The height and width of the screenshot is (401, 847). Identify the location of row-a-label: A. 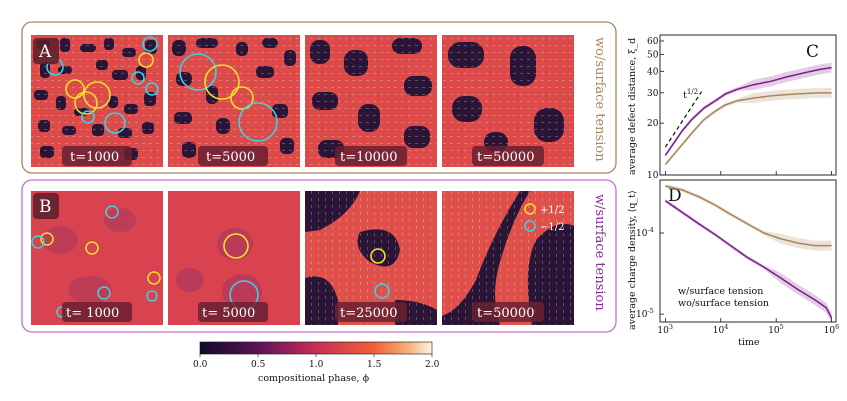
(45, 52).